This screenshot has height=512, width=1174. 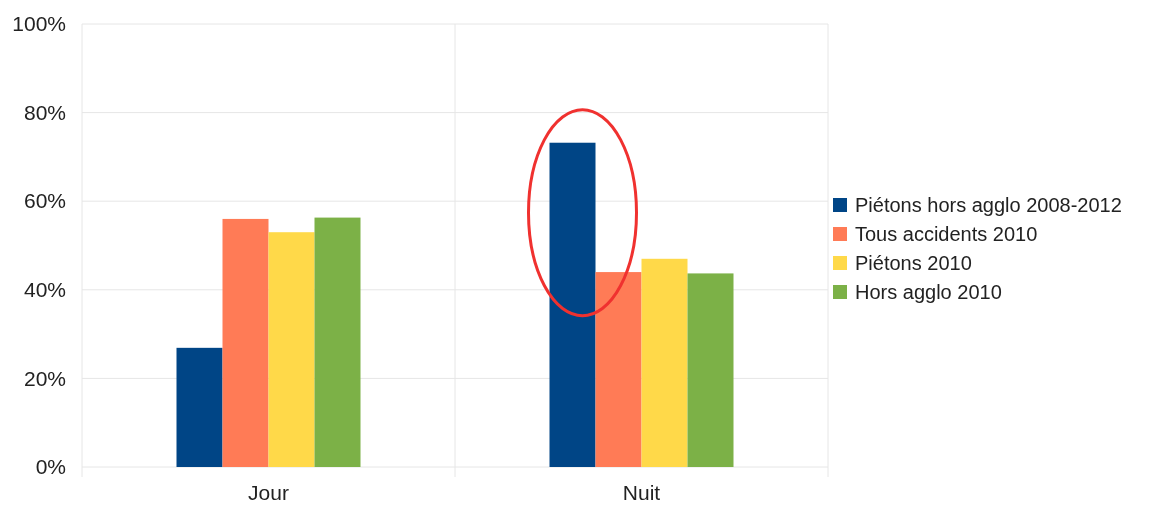 What do you see at coordinates (641, 492) in the screenshot?
I see `x-tick-label: Nuit` at bounding box center [641, 492].